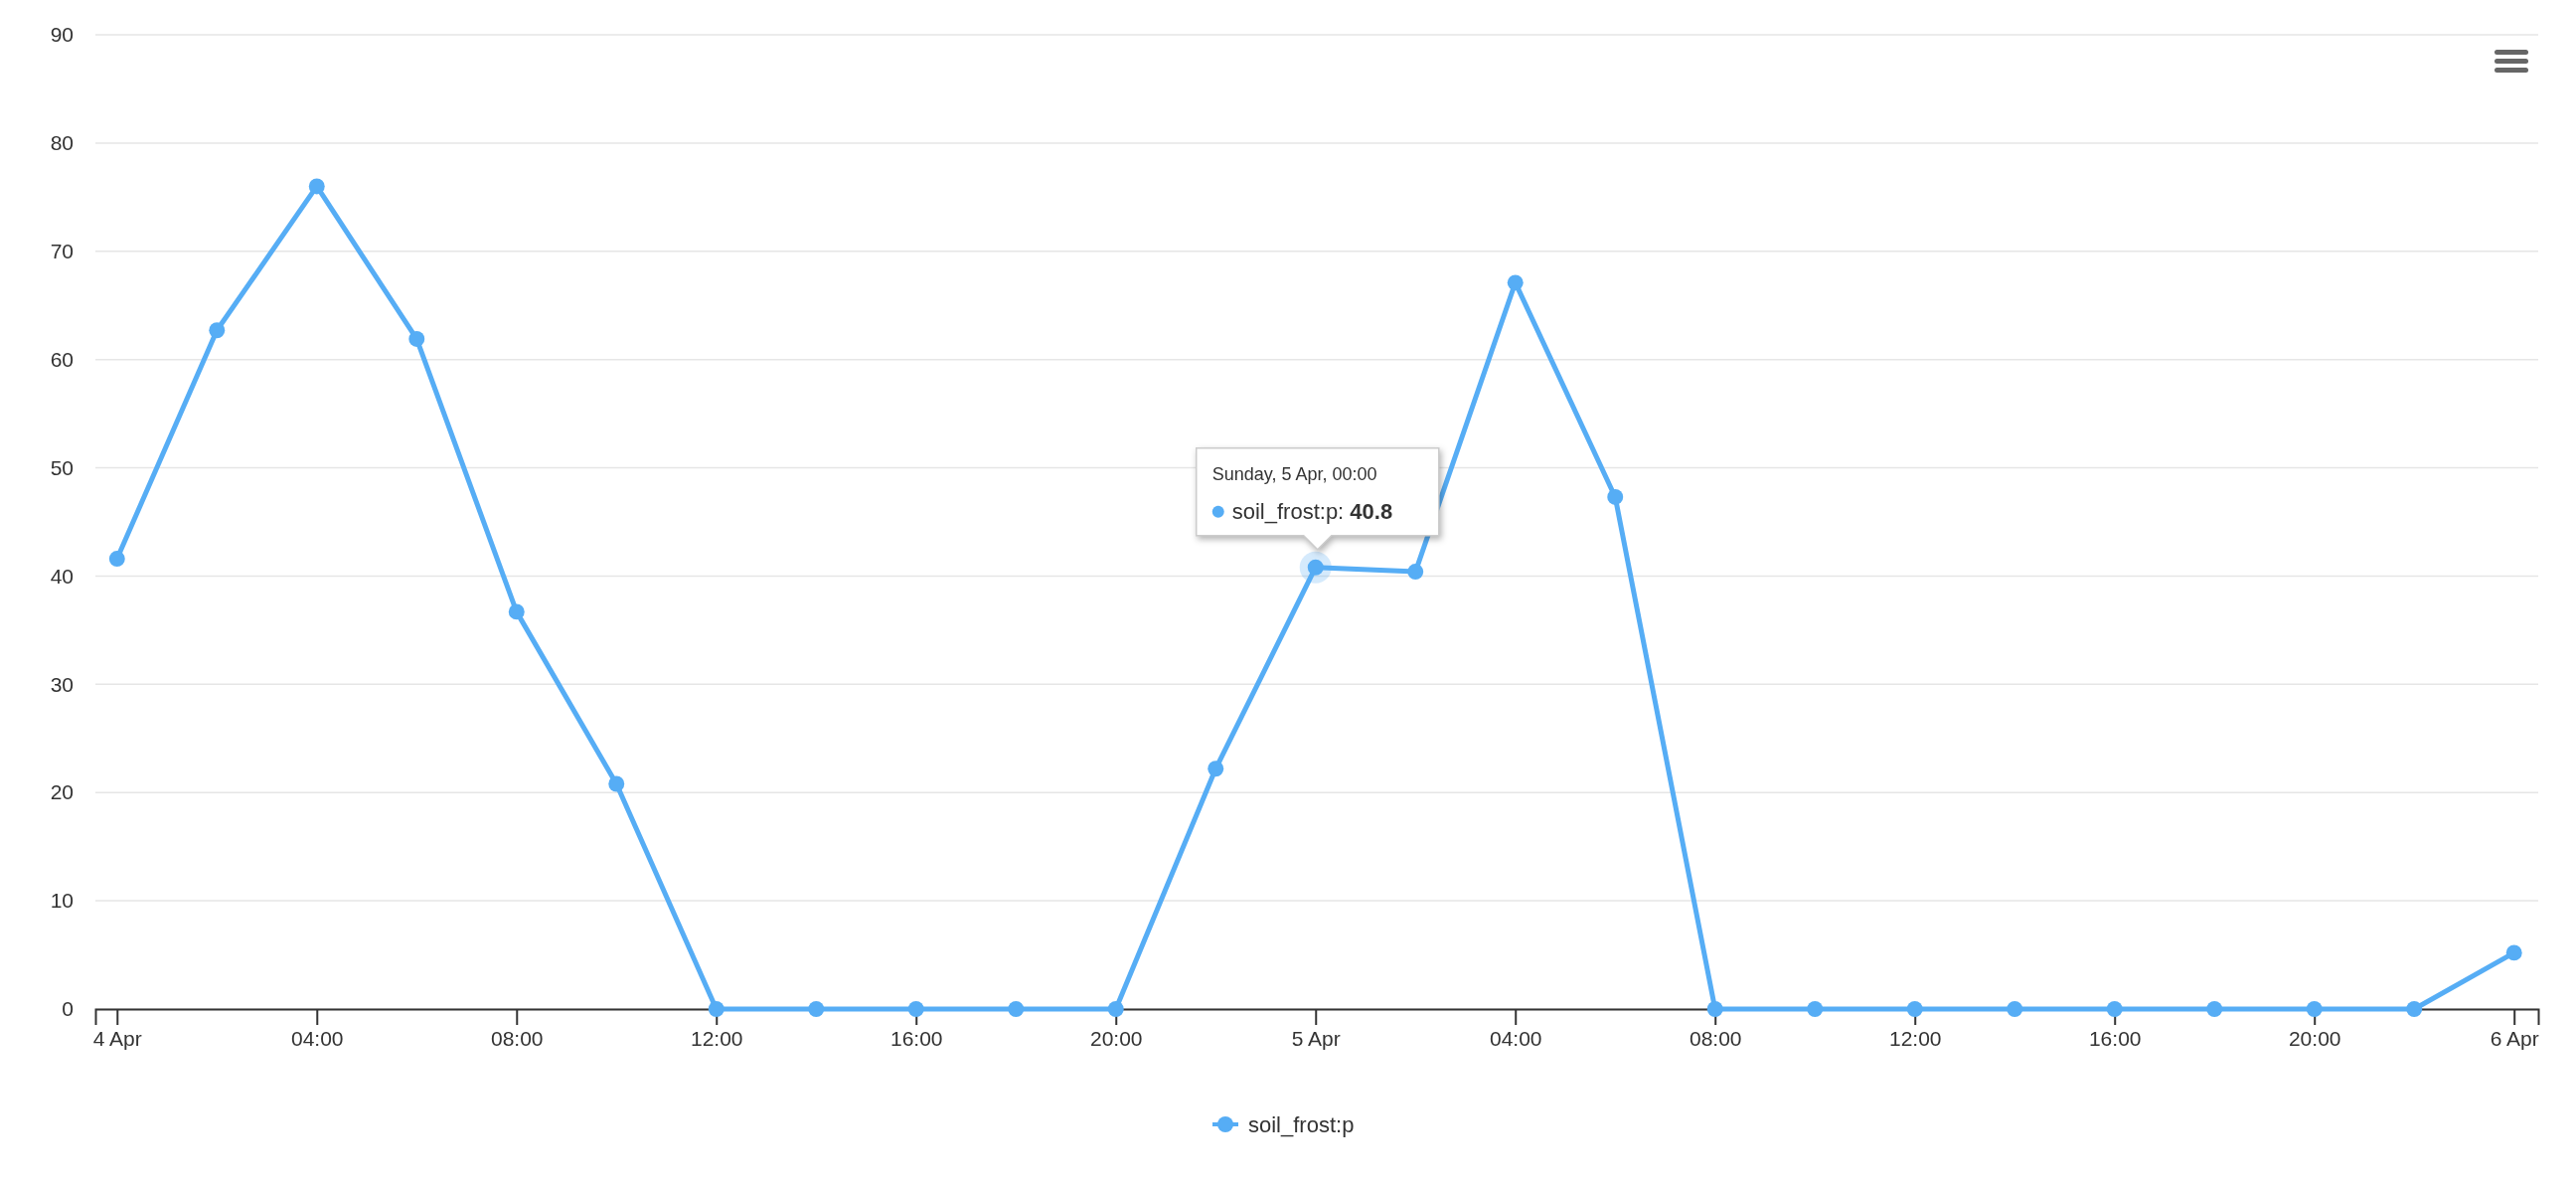 Image resolution: width=2576 pixels, height=1187 pixels. I want to click on y-tick-label: 20, so click(62, 792).